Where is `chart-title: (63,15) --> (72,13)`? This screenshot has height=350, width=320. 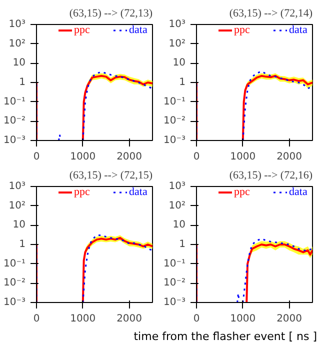
chart-title: (63,15) --> (72,13) is located at coordinates (111, 14).